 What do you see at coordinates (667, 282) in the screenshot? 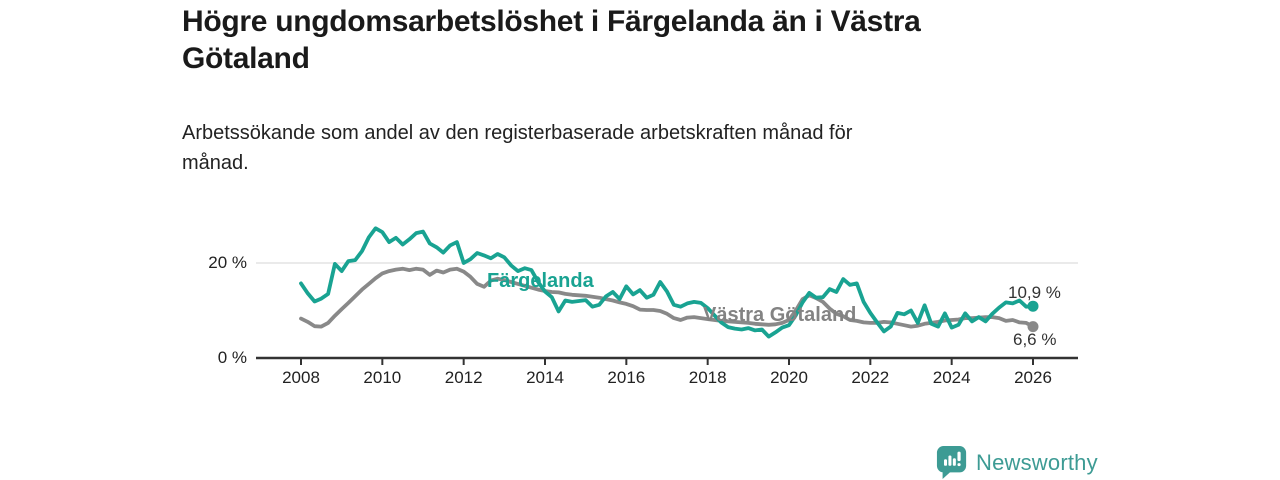
I see `data-lines` at bounding box center [667, 282].